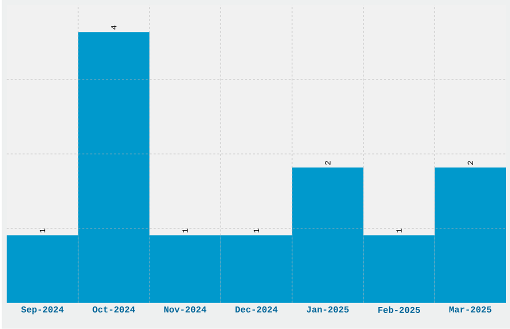 The image size is (510, 329). I want to click on x-tick-label: Mar-2025, so click(470, 309).